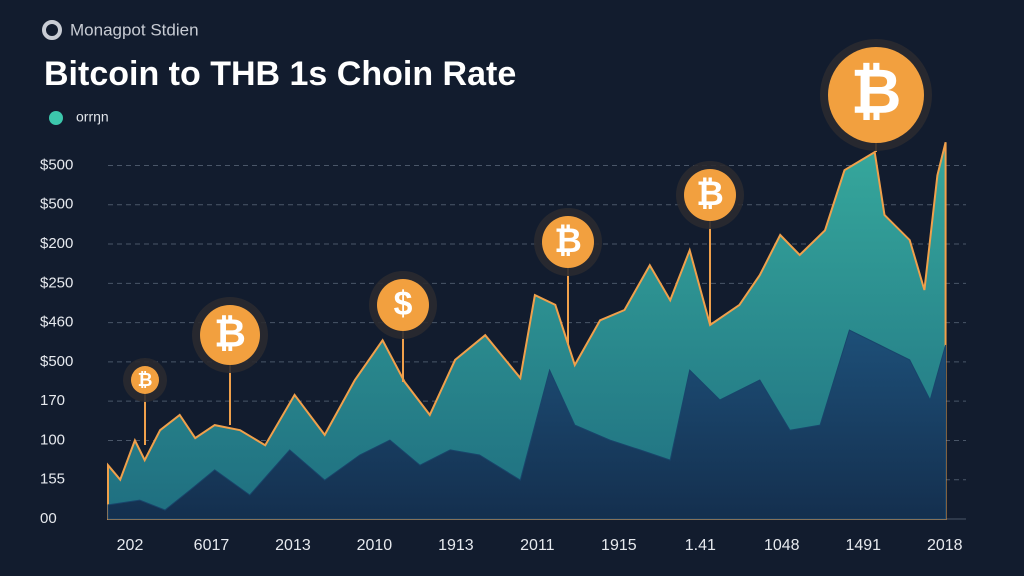 Image resolution: width=1024 pixels, height=576 pixels. I want to click on marker-symbol: $, so click(403, 304).